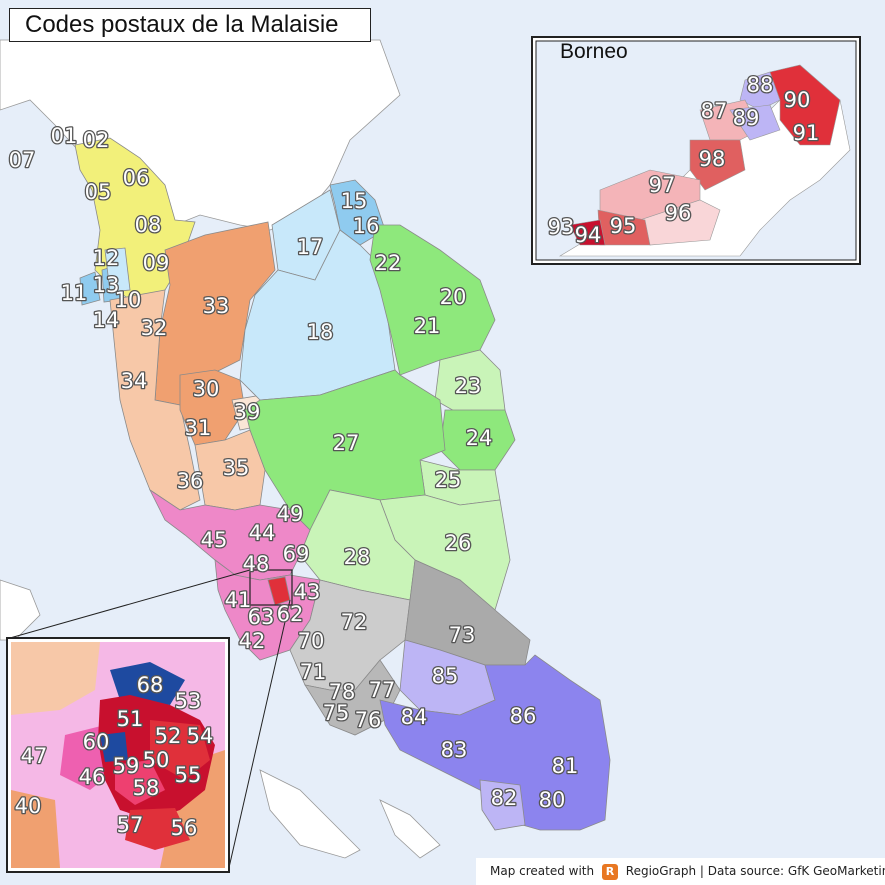 The height and width of the screenshot is (885, 885). Describe the element at coordinates (74, 293) in the screenshot. I see `postal-label-11: 11` at that location.